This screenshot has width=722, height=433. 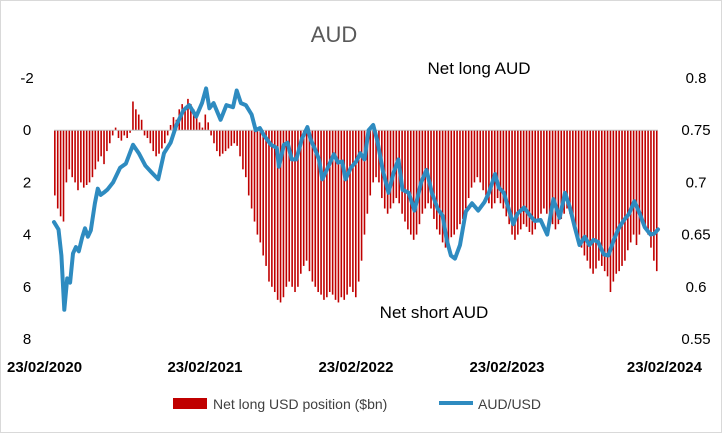 What do you see at coordinates (506, 367) in the screenshot?
I see `x-axis-tick-label: 23/02/2023` at bounding box center [506, 367].